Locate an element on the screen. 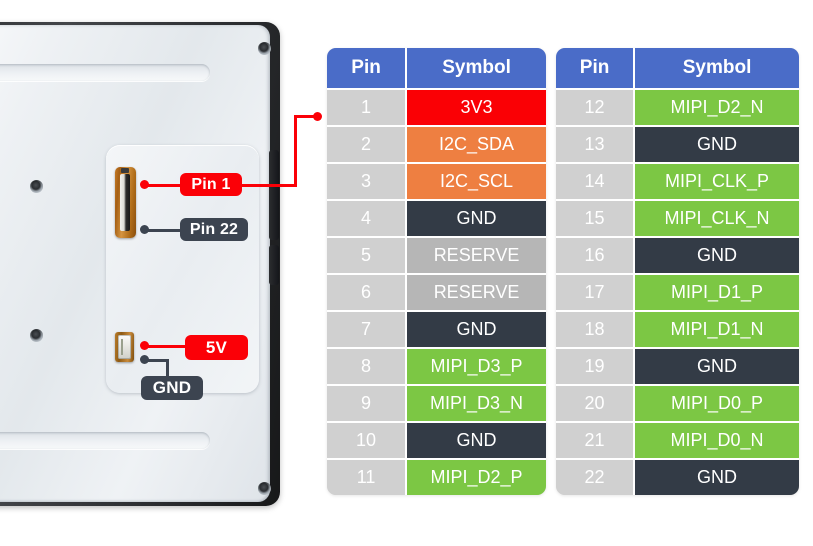 The image size is (813, 546). cell-pin-number: 16 is located at coordinates (596, 254).